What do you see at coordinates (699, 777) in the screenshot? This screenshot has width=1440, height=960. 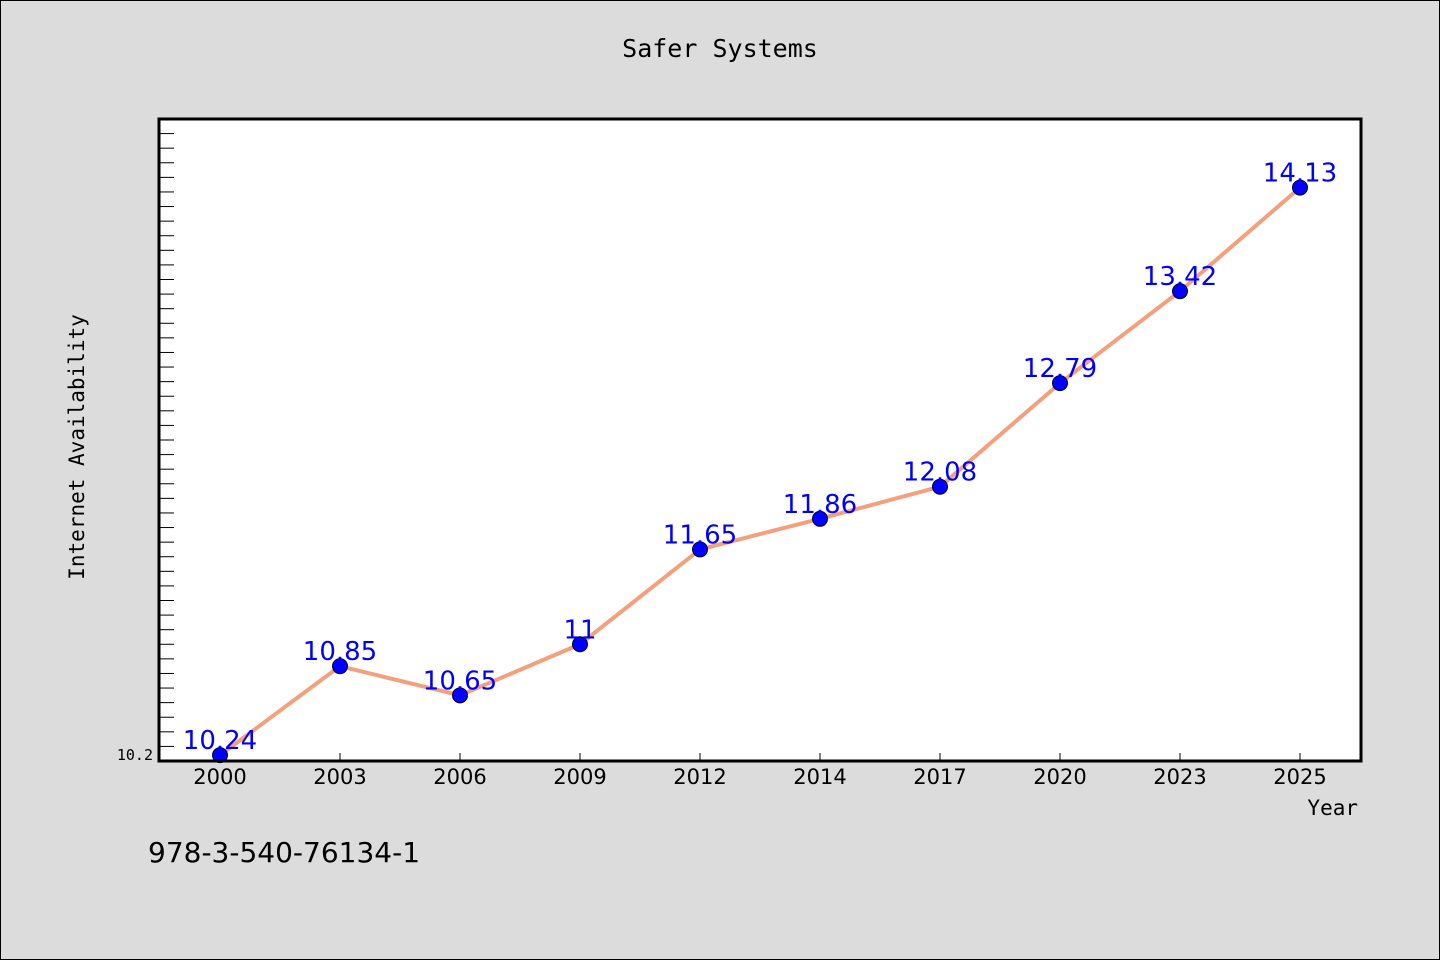 I see `x-tick-label: 2012` at bounding box center [699, 777].